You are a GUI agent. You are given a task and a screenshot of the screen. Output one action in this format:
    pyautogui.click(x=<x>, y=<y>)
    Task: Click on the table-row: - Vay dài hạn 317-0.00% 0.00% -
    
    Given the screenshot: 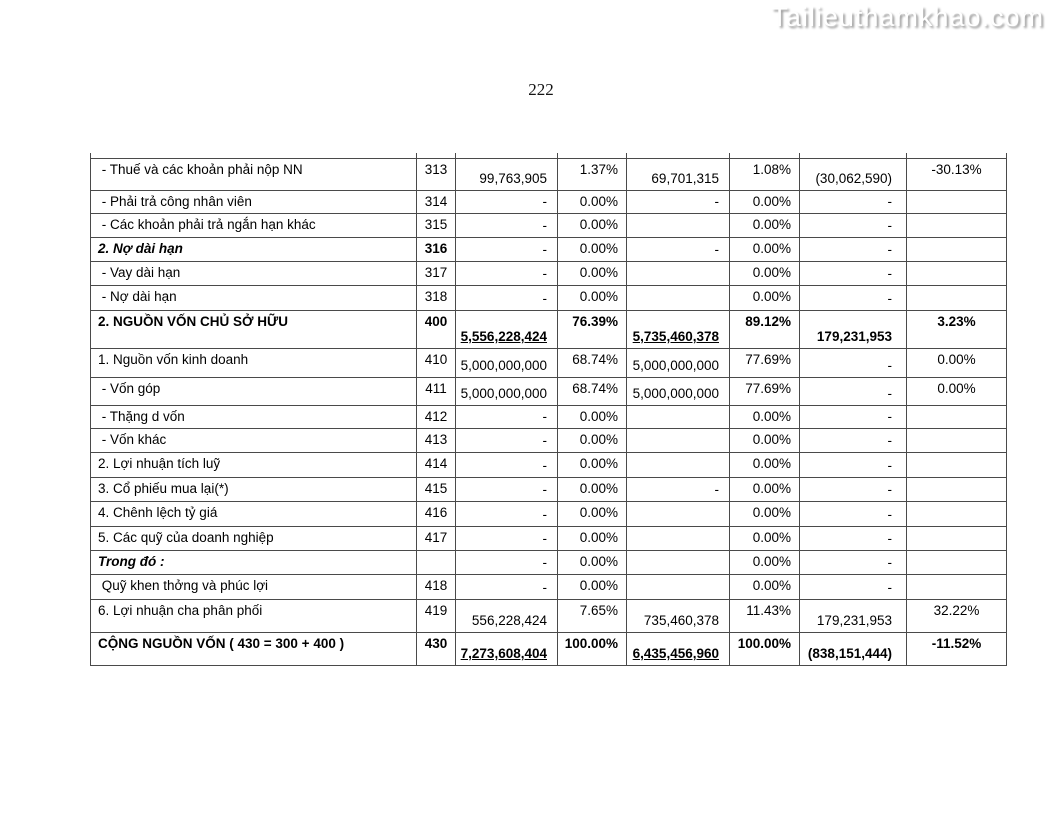 What is the action you would take?
    pyautogui.click(x=548, y=273)
    